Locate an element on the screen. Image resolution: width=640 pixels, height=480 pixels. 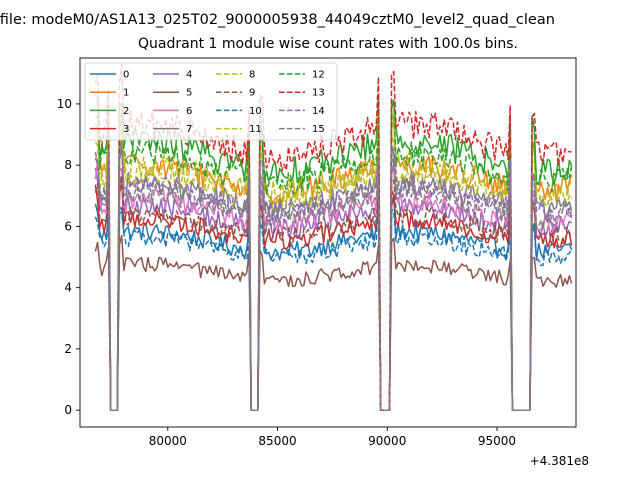
x-offset-label: +4.381e8 is located at coordinates (559, 461).